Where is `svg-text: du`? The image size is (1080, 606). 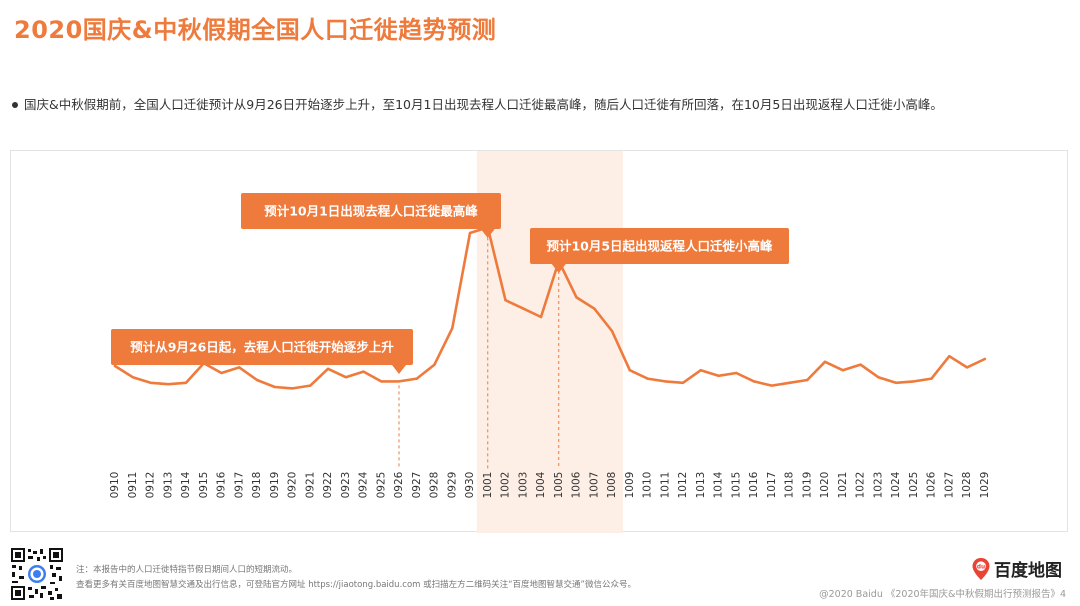
svg-text: du is located at coordinates (981, 567).